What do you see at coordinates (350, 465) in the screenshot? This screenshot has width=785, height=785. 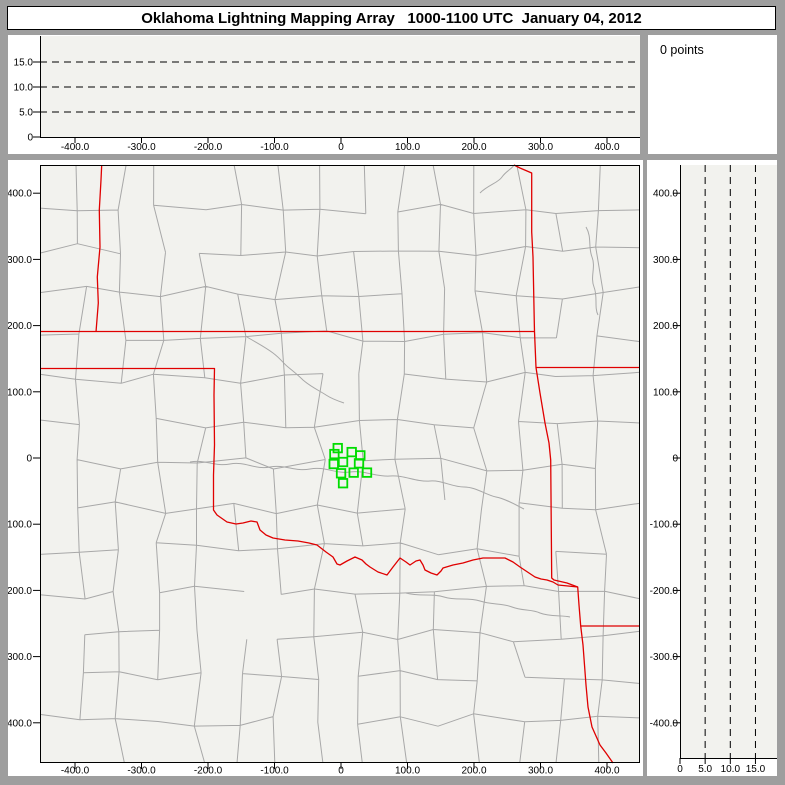 I see `lma-stations` at bounding box center [350, 465].